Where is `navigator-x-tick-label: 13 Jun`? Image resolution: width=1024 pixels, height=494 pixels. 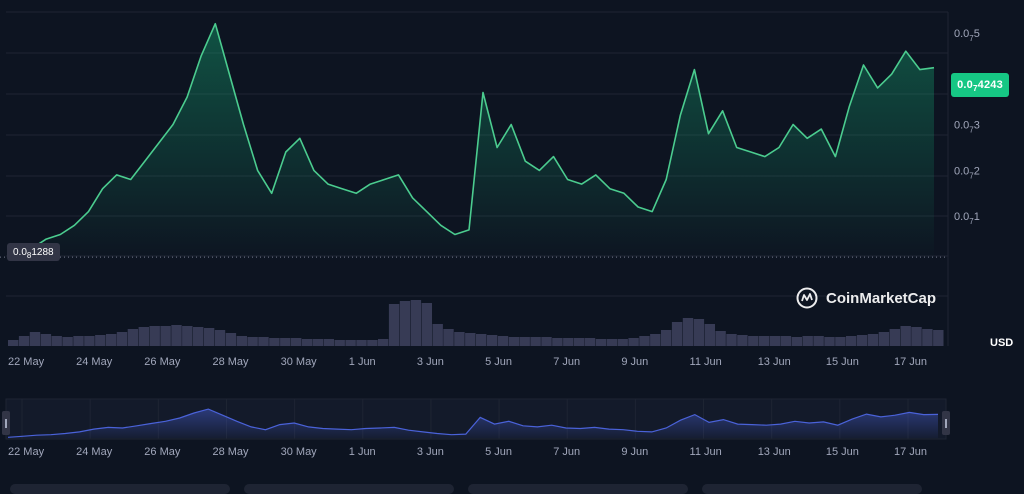 navigator-x-tick-label: 13 Jun is located at coordinates (774, 452).